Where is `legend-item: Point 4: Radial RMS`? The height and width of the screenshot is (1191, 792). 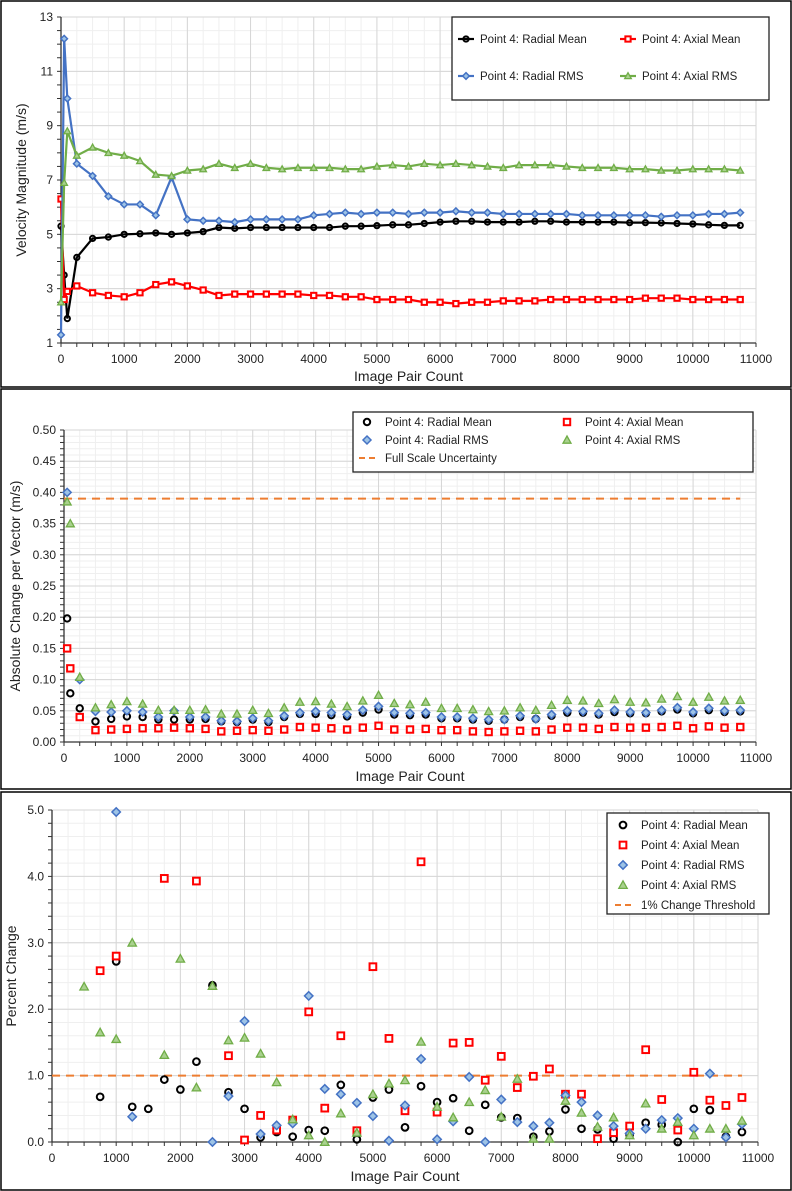 legend-item: Point 4: Radial RMS is located at coordinates (681, 865).